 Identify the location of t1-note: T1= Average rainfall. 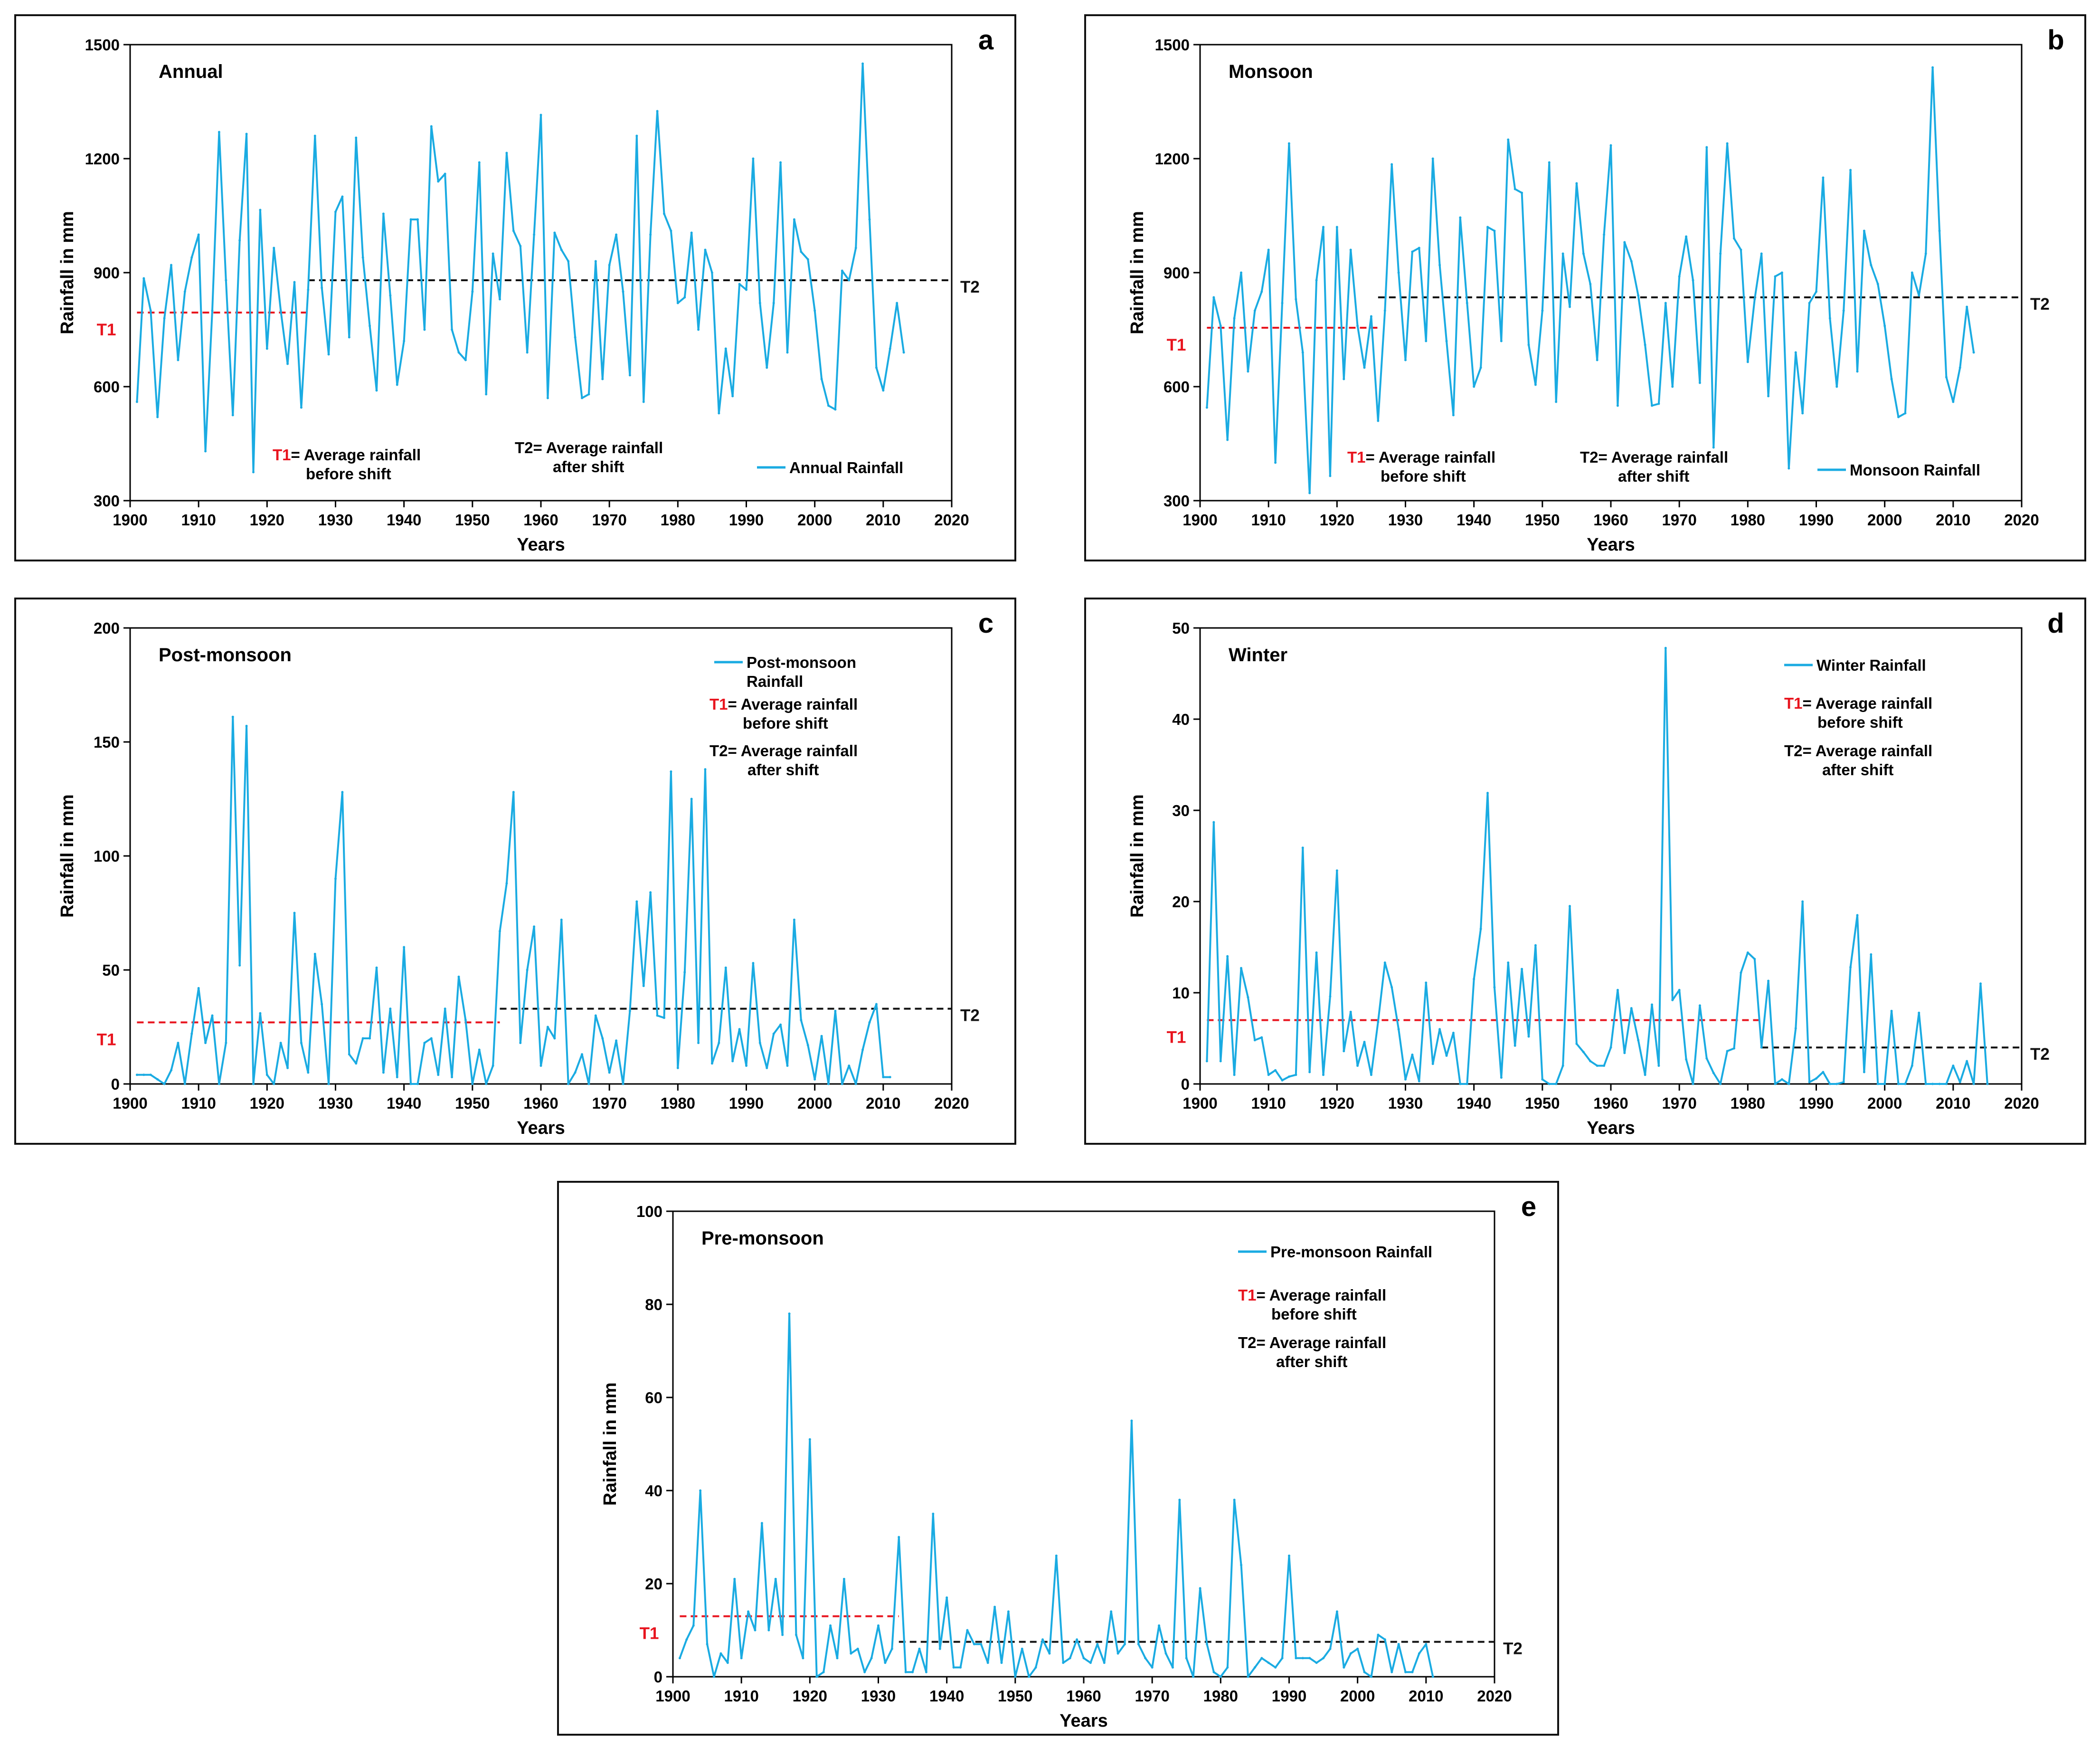
(1421, 457).